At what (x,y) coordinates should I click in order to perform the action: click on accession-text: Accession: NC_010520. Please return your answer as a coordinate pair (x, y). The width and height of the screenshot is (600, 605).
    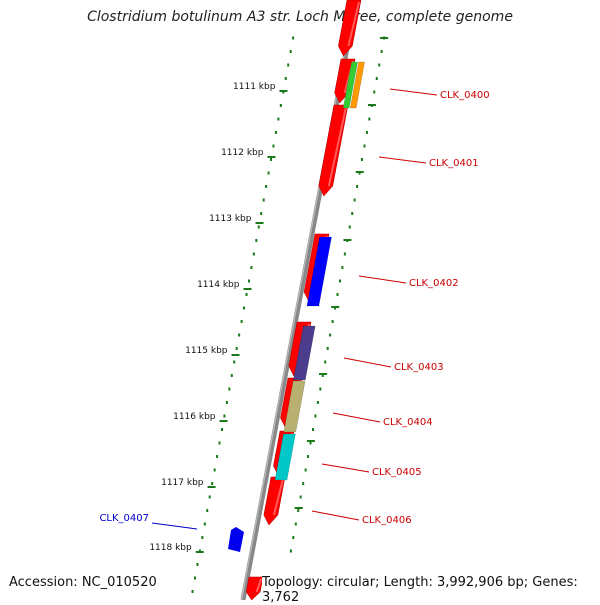
    Looking at the image, I should click on (83, 582).